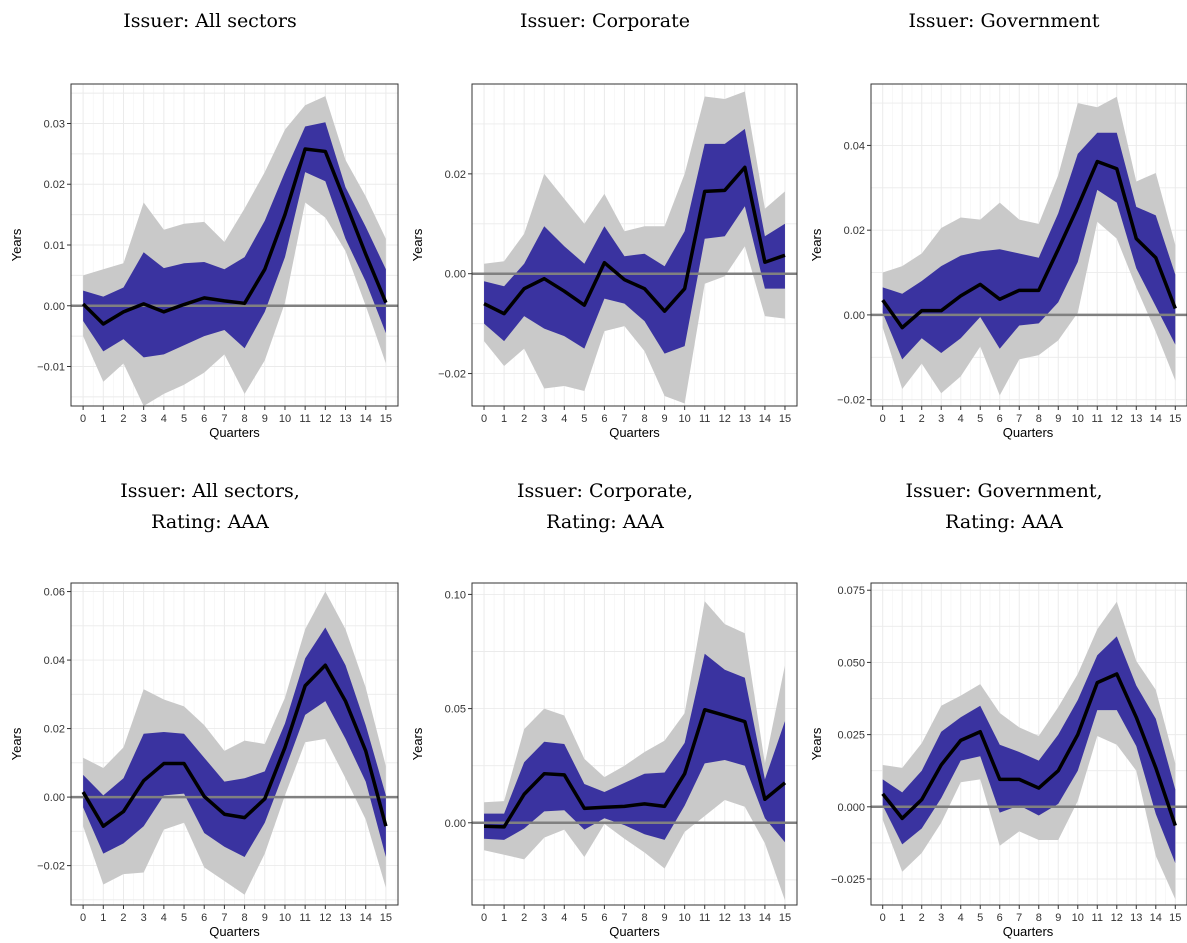  What do you see at coordinates (54, 593) in the screenshot?
I see `y-tick-label: 0.06` at bounding box center [54, 593].